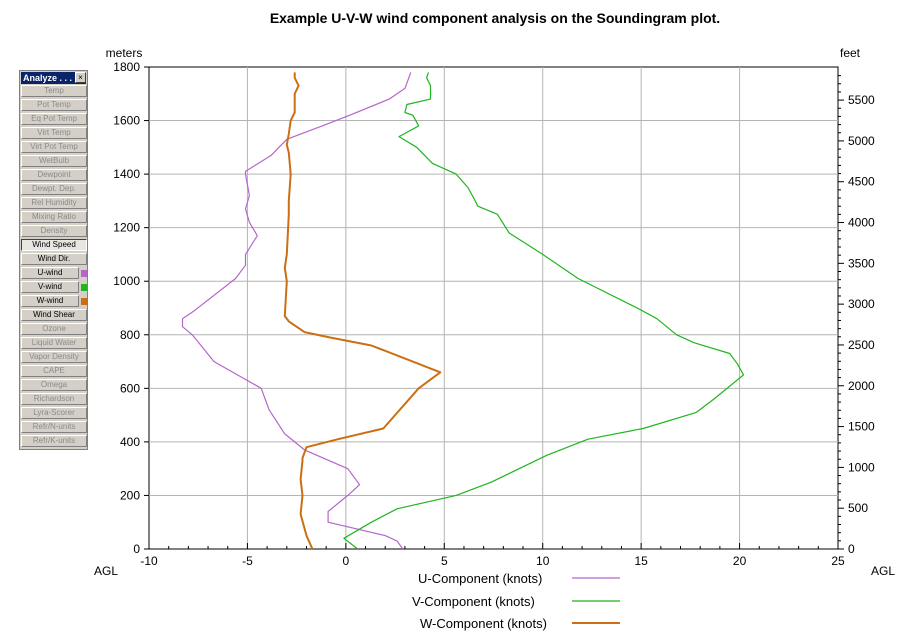 Image resolution: width=908 pixels, height=639 pixels. What do you see at coordinates (543, 561) in the screenshot?
I see `x-tick-label: 10` at bounding box center [543, 561].